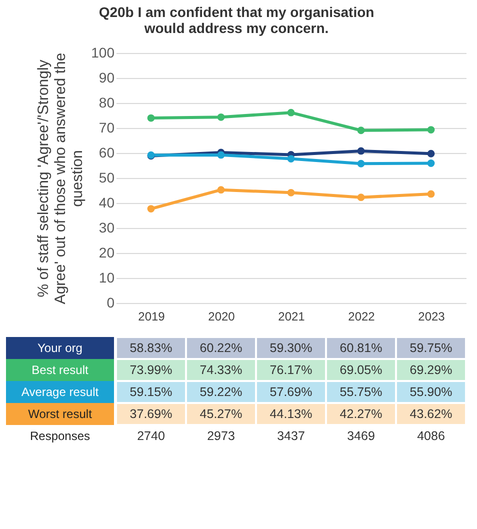 The width and height of the screenshot is (477, 529). What do you see at coordinates (362, 317) in the screenshot?
I see `x-tick-label: 2022` at bounding box center [362, 317].